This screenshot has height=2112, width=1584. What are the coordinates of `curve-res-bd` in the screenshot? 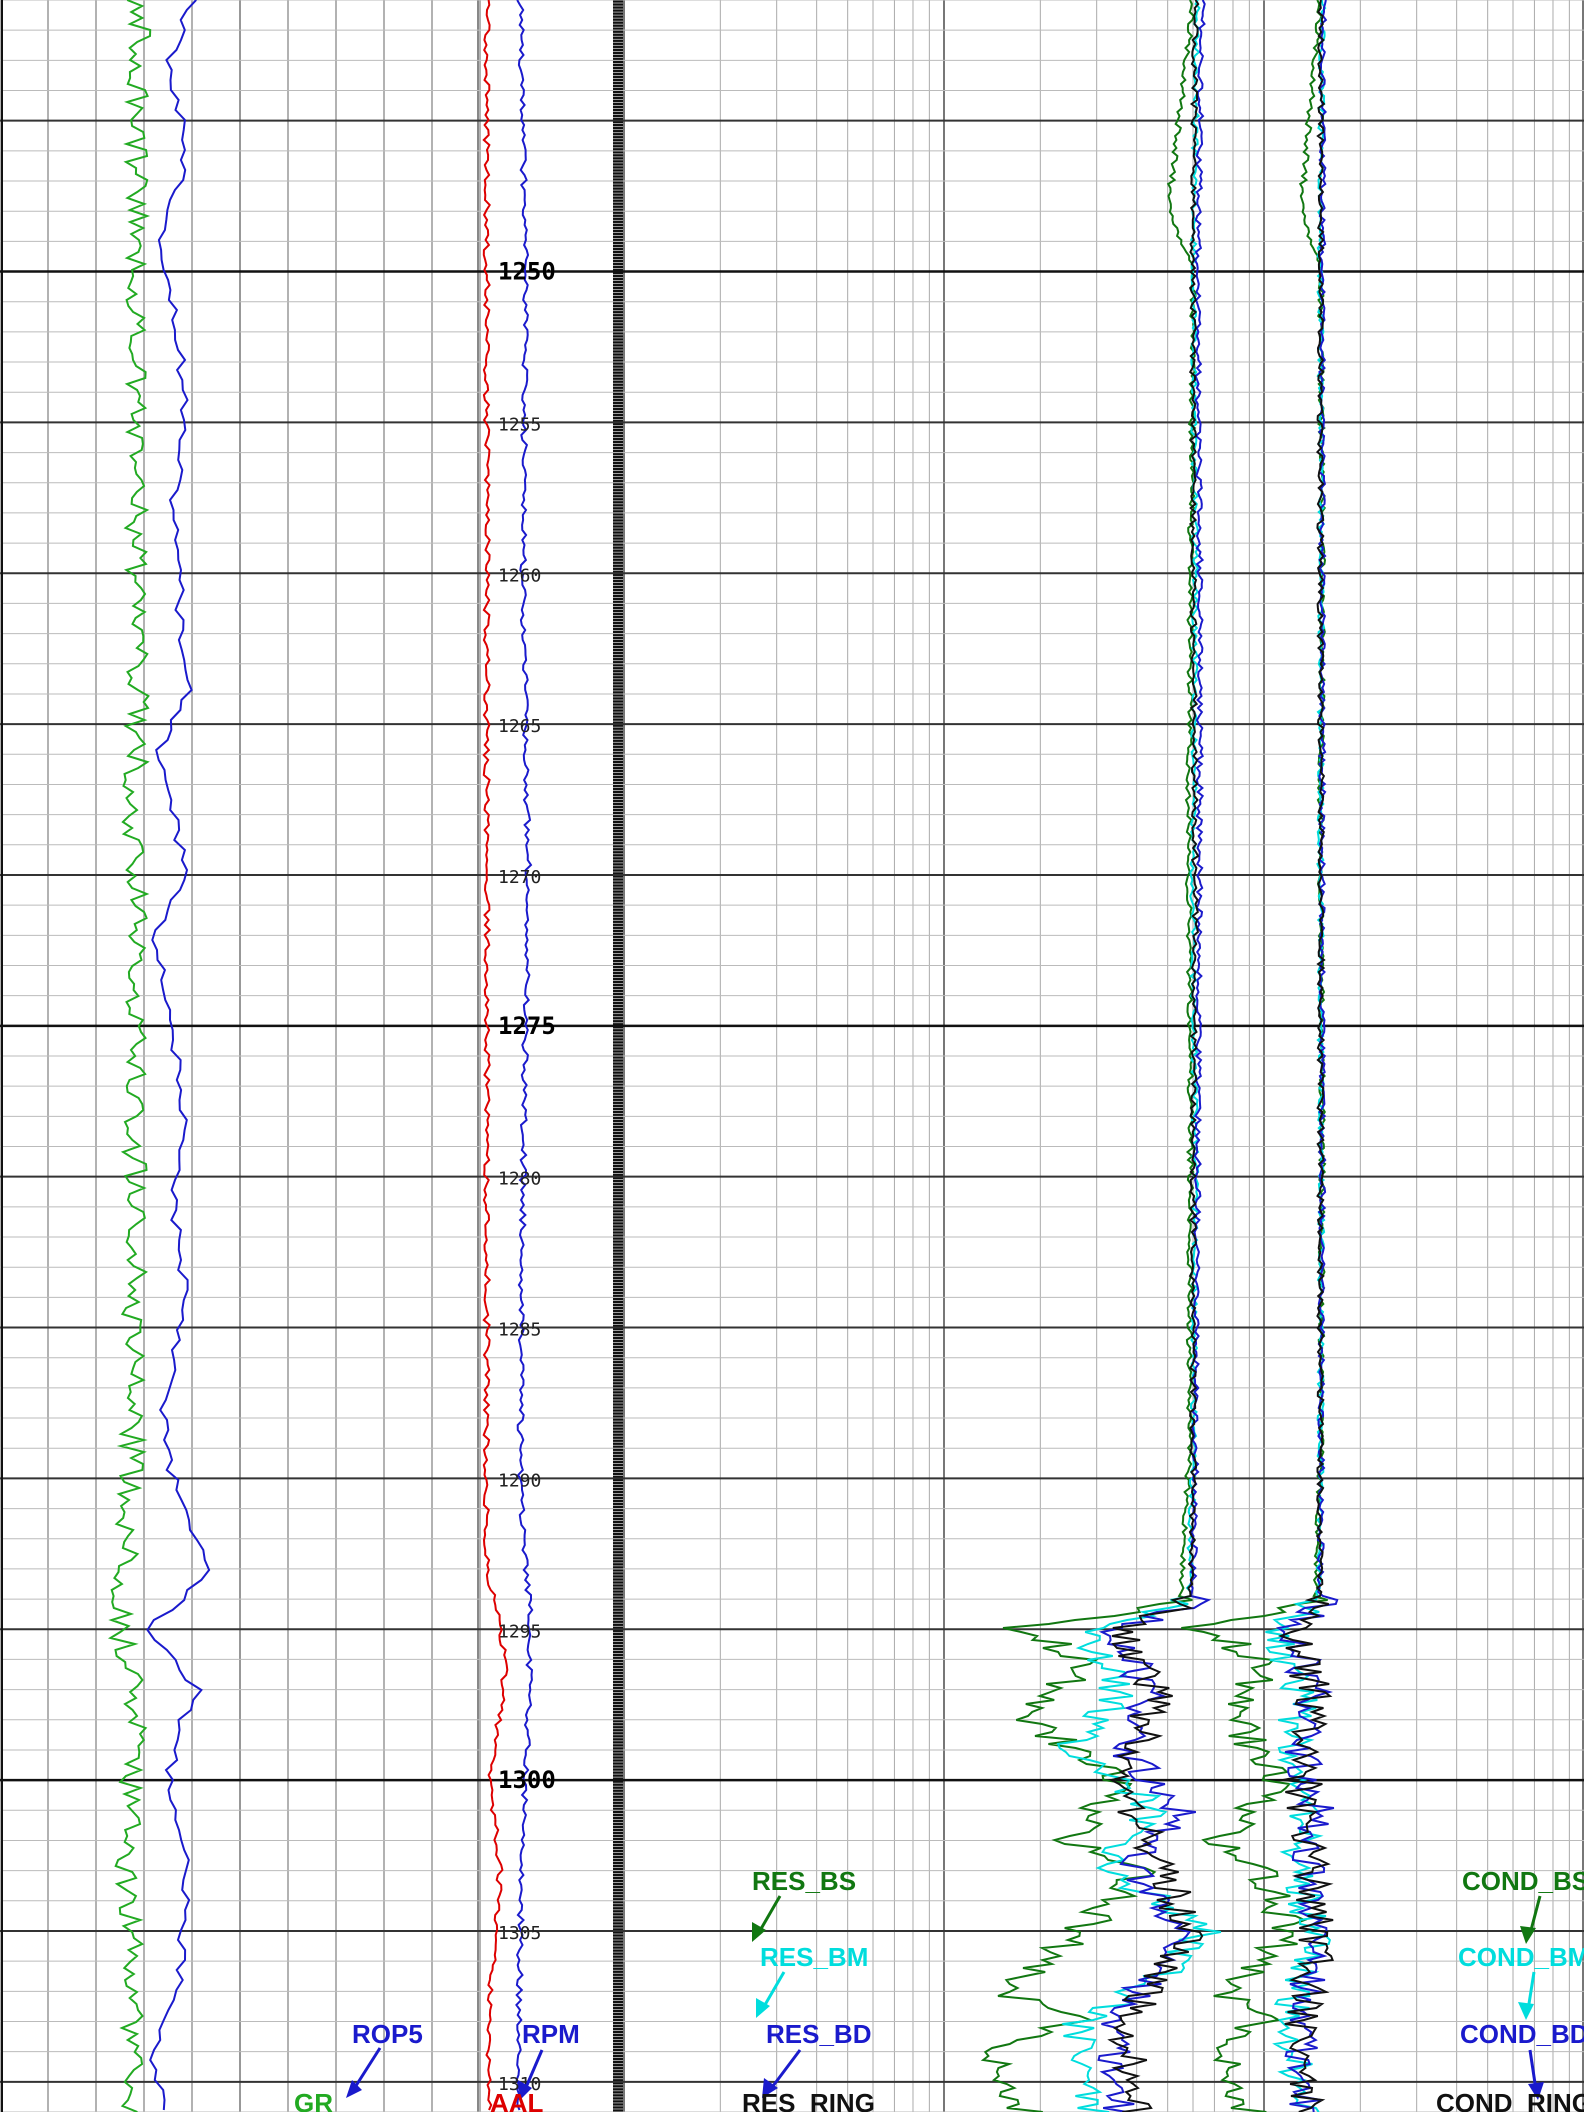 It's located at (1154, 1056).